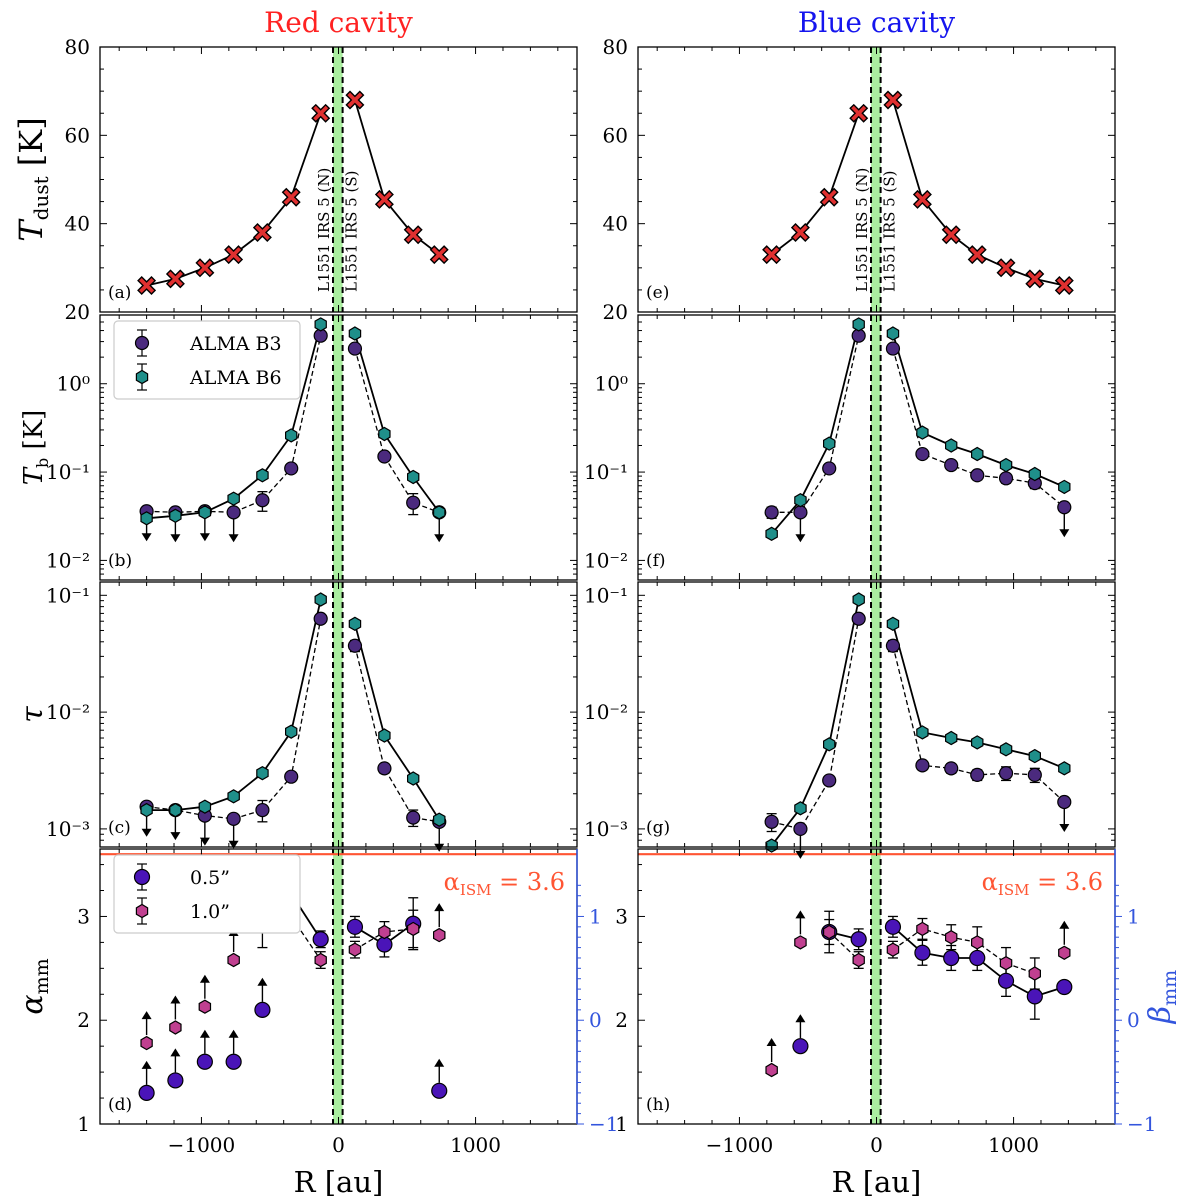  Describe the element at coordinates (338, 986) in the screenshot. I see `panel-d-source-band` at that location.